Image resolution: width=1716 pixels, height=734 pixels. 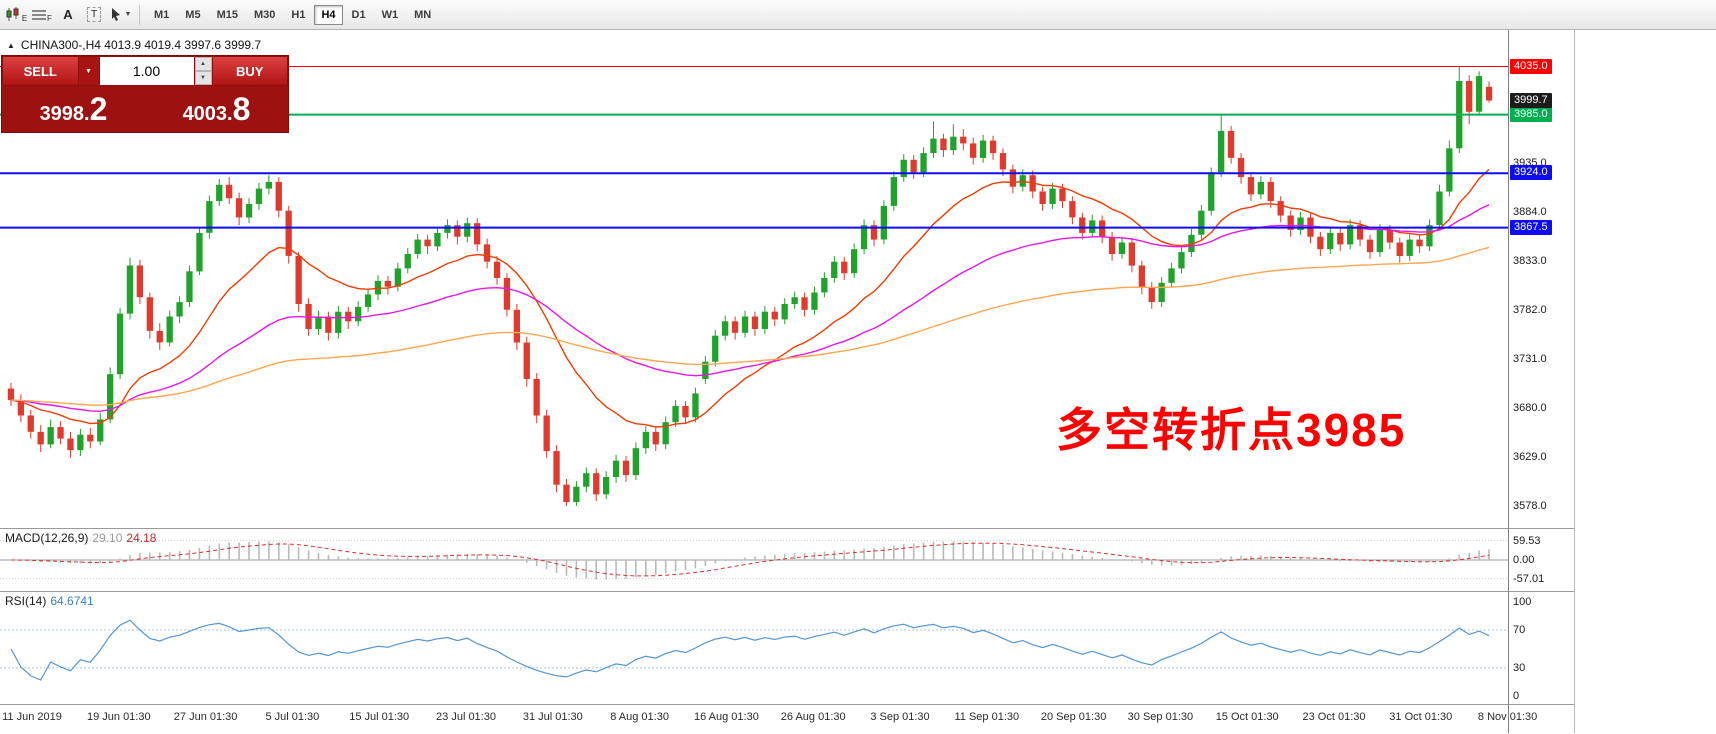 I want to click on axis-tick-label: 59.53, so click(x=1527, y=540).